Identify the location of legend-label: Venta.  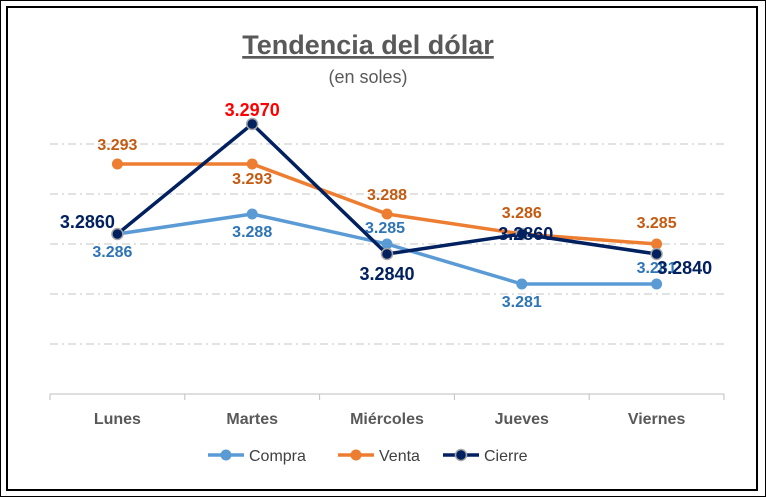
(399, 456).